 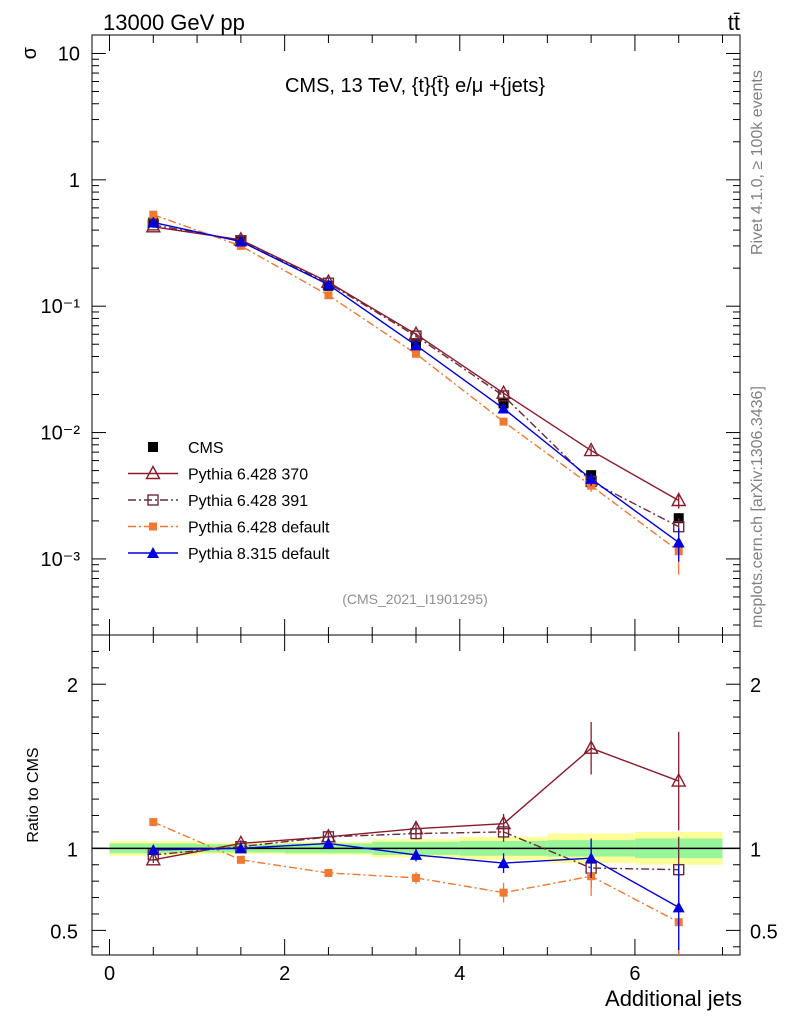 I want to click on header-left-label: 13000 GeV pp, so click(x=174, y=22).